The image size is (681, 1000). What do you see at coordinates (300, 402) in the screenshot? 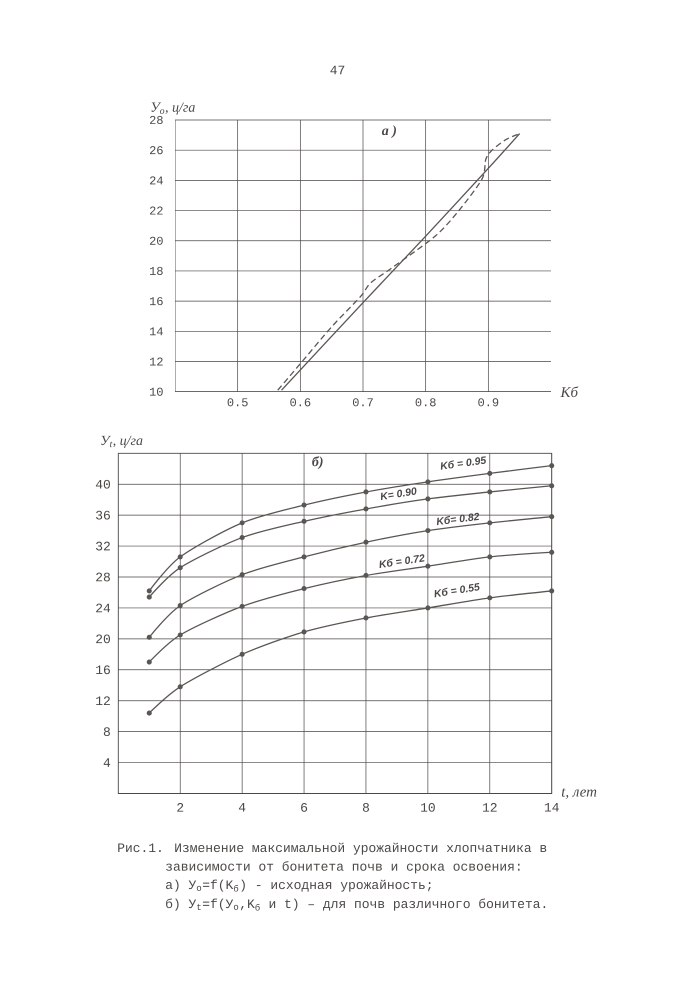
I see `x-tick-label: 0.6` at bounding box center [300, 402].